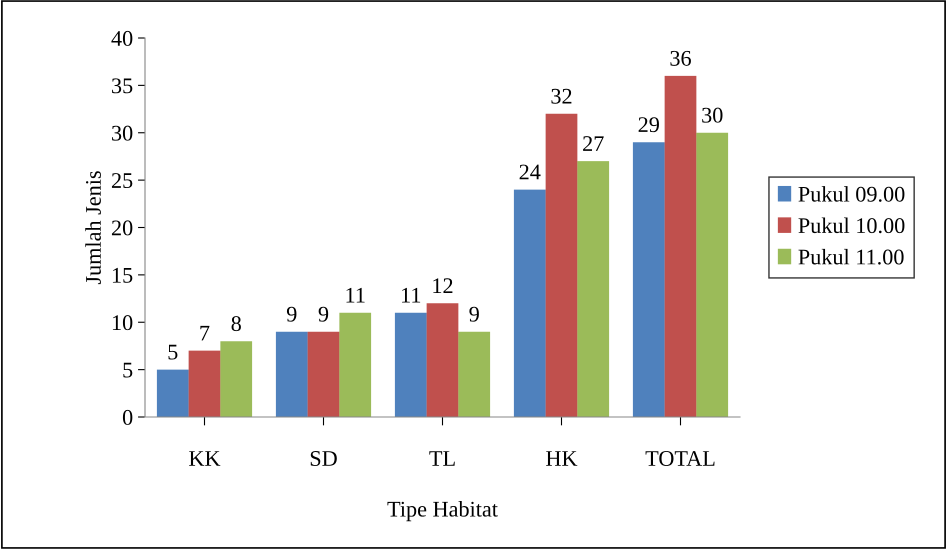 The image size is (947, 549). I want to click on data-label: 7, so click(205, 333).